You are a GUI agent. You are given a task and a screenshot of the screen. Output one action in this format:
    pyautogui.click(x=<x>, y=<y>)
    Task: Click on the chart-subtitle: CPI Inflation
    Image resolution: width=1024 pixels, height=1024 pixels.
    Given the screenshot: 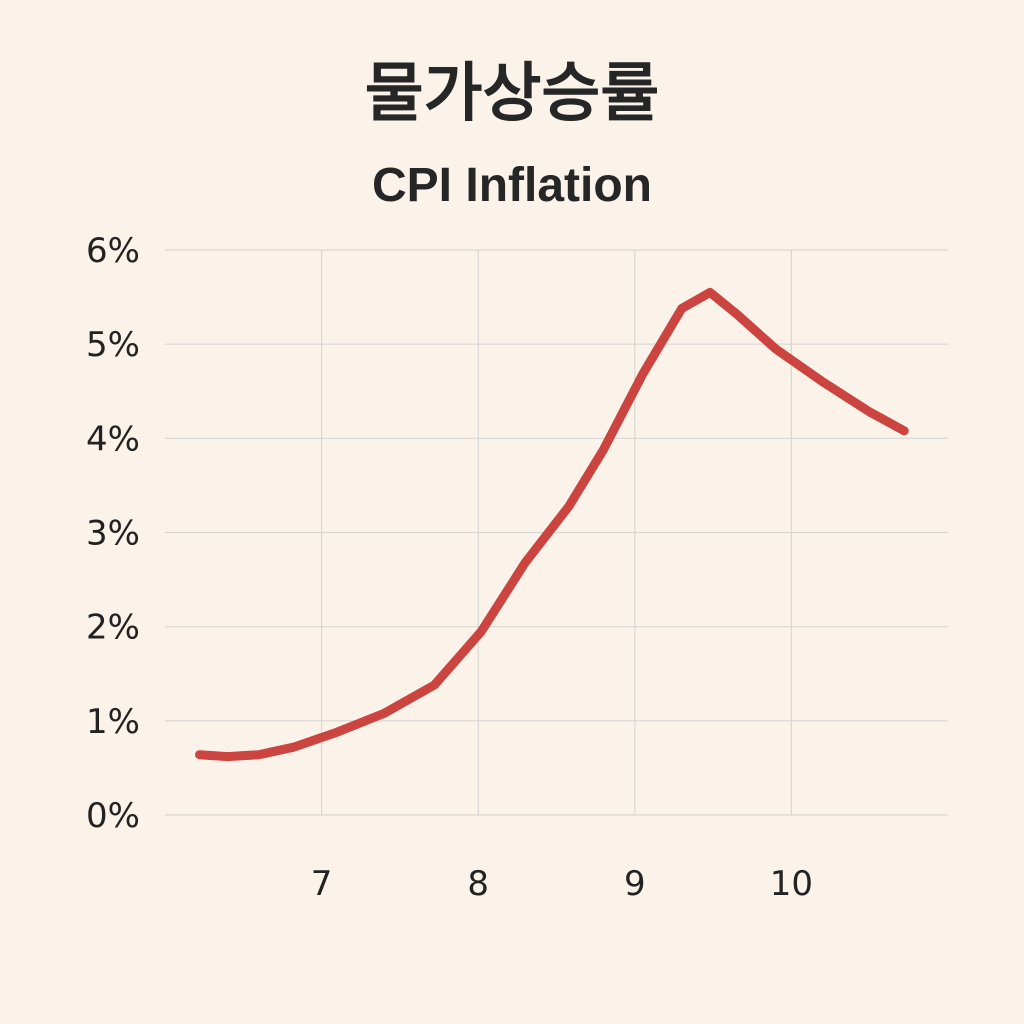 What is the action you would take?
    pyautogui.click(x=512, y=185)
    